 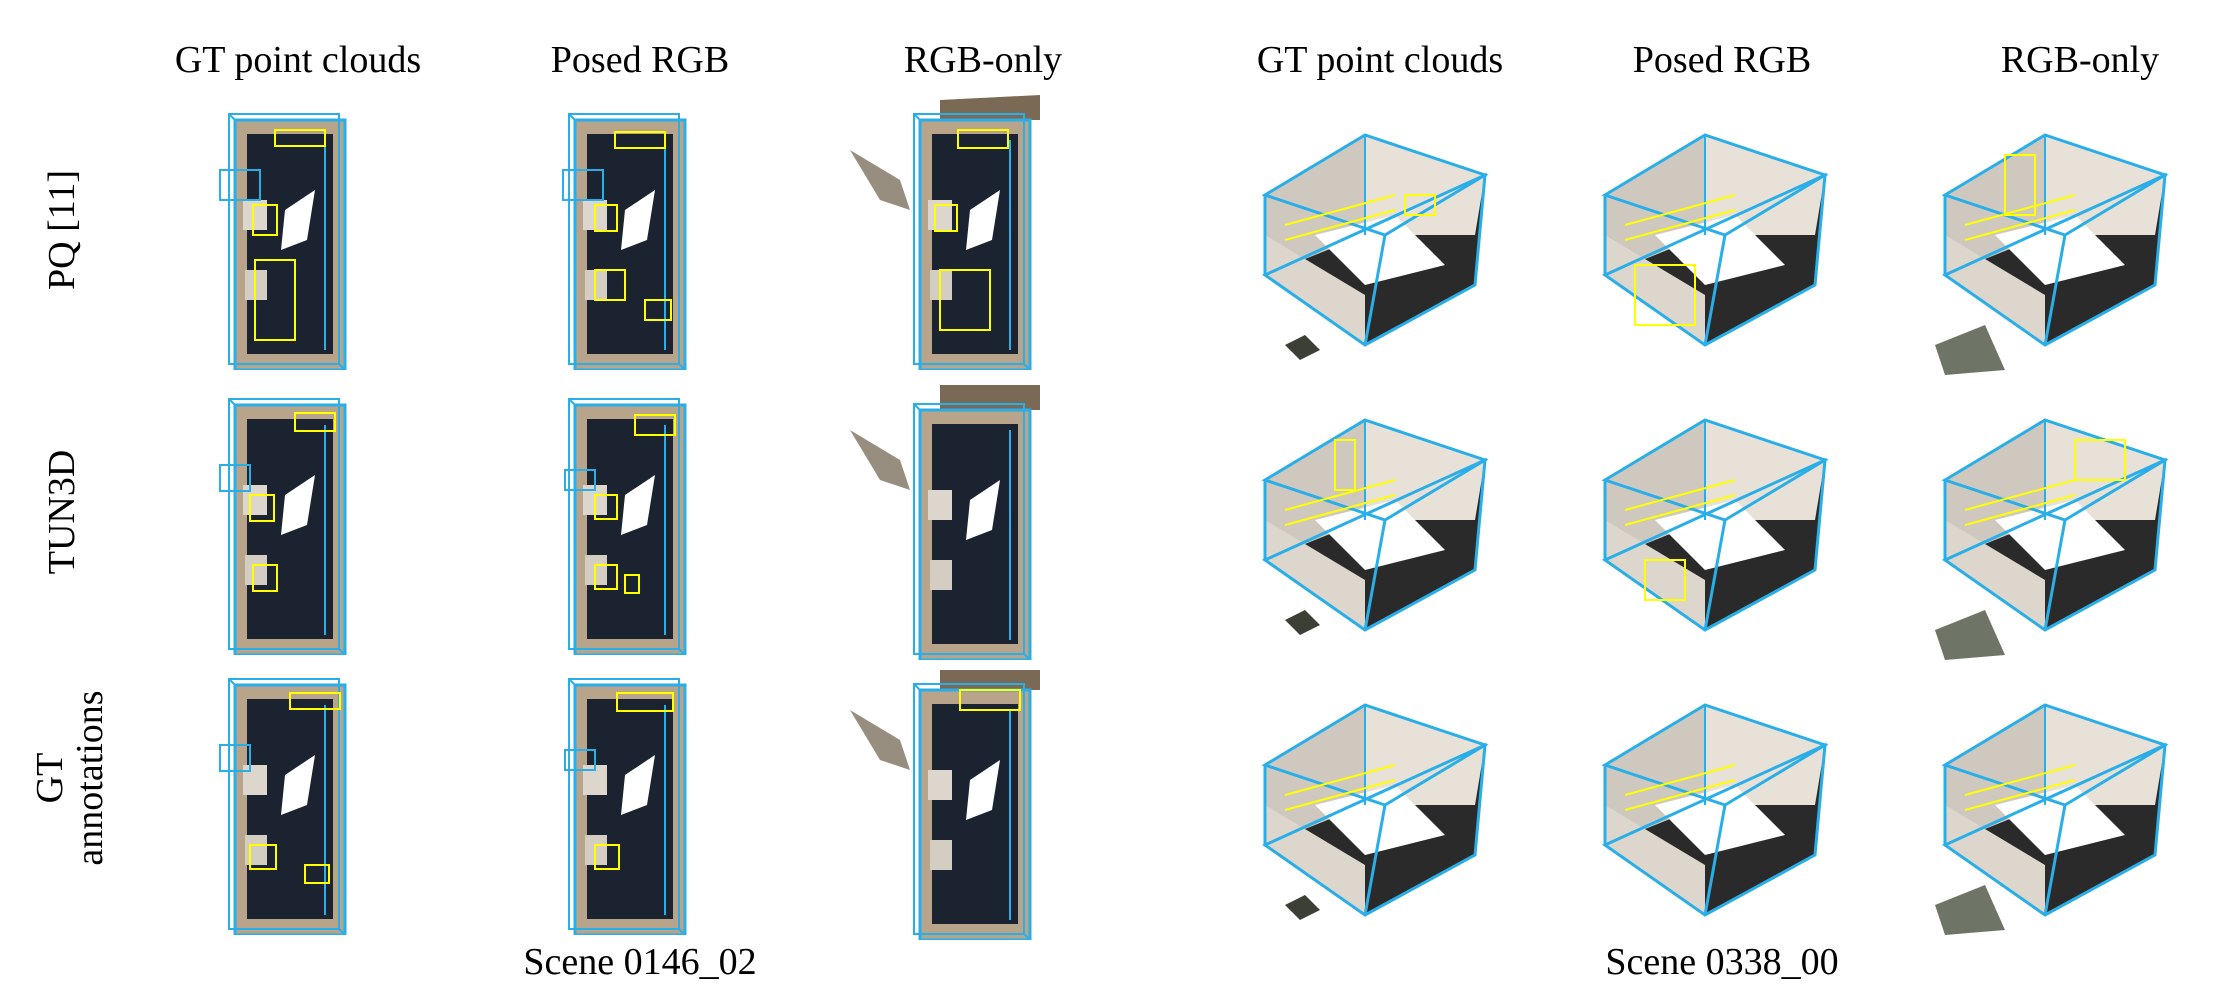 What do you see at coordinates (640, 805) in the screenshot?
I see `panel-0146-gtann-posed` at bounding box center [640, 805].